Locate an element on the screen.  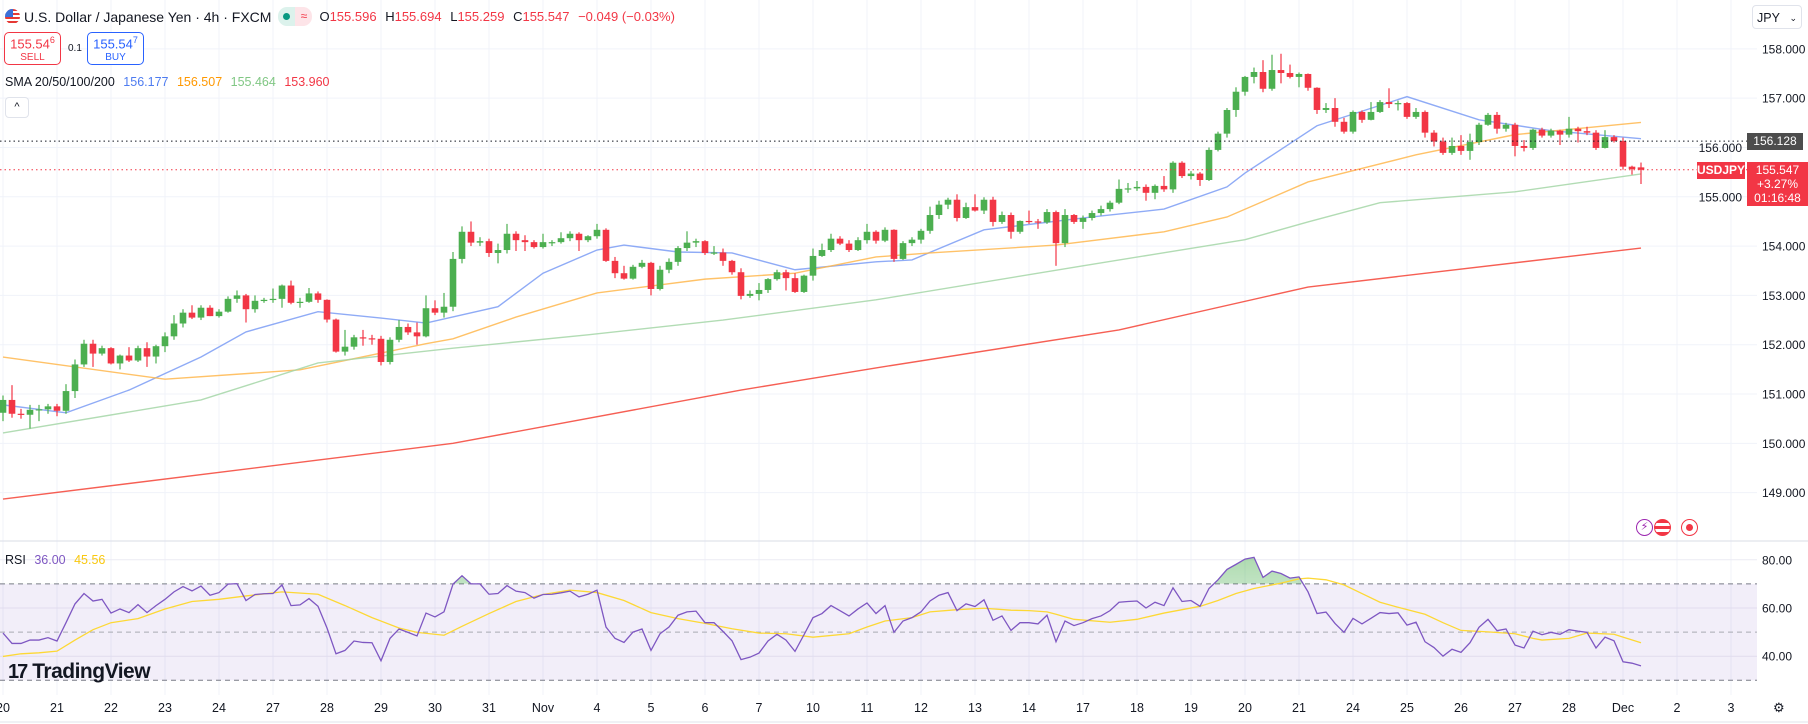
x-tick-label: 13 is located at coordinates (975, 708).